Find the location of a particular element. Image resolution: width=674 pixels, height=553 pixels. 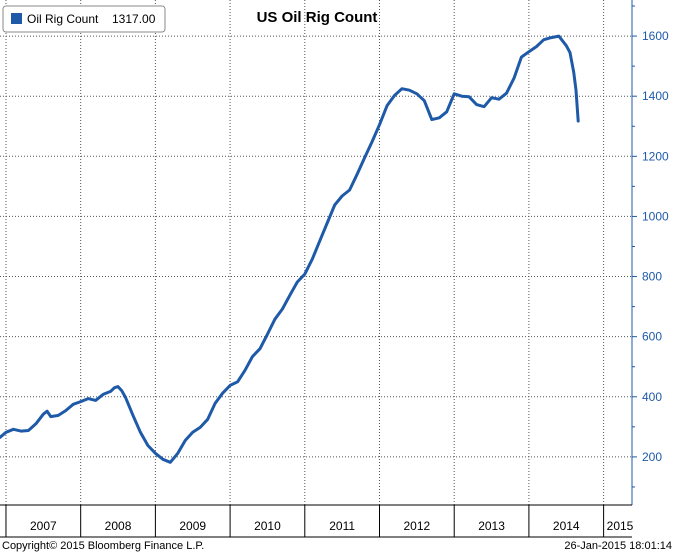

x-tick-label: 2009 is located at coordinates (192, 526).